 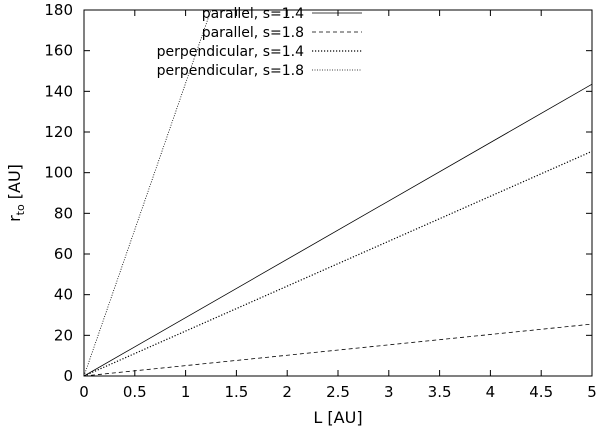 What do you see at coordinates (58, 91) in the screenshot?
I see `y-tick-label: 140` at bounding box center [58, 91].